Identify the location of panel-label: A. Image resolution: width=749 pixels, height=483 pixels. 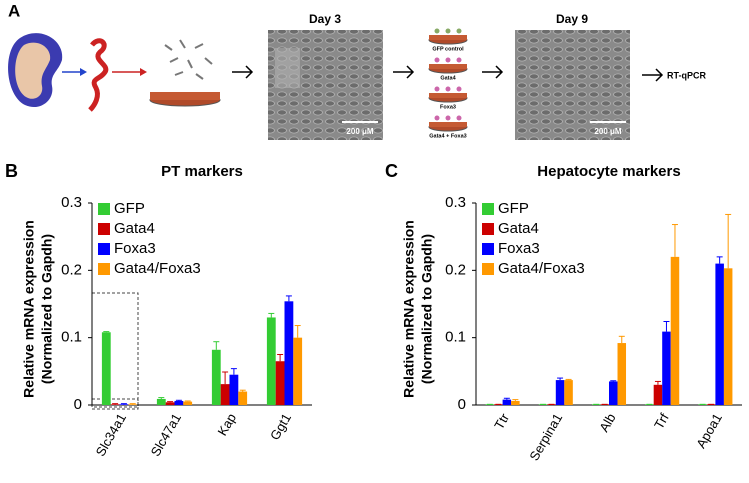
(14, 10).